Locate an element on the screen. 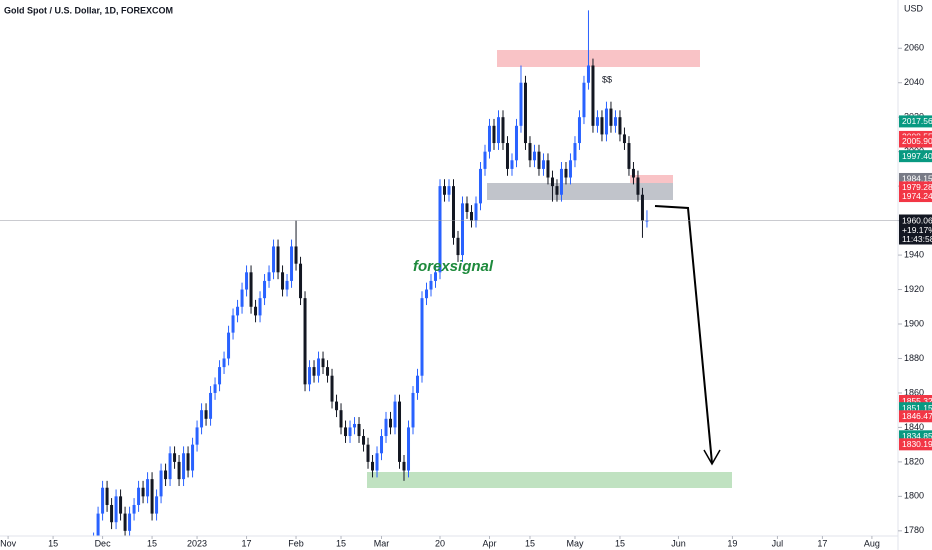 Image resolution: width=932 pixels, height=550 pixels. y-tick-label: 2060 is located at coordinates (914, 48).